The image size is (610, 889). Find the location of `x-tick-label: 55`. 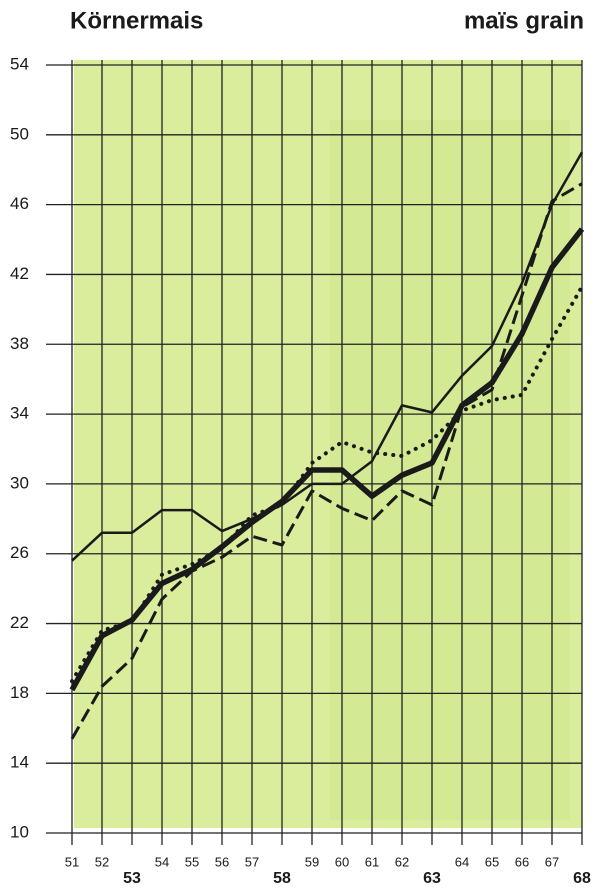

x-tick-label: 55 is located at coordinates (192, 861).